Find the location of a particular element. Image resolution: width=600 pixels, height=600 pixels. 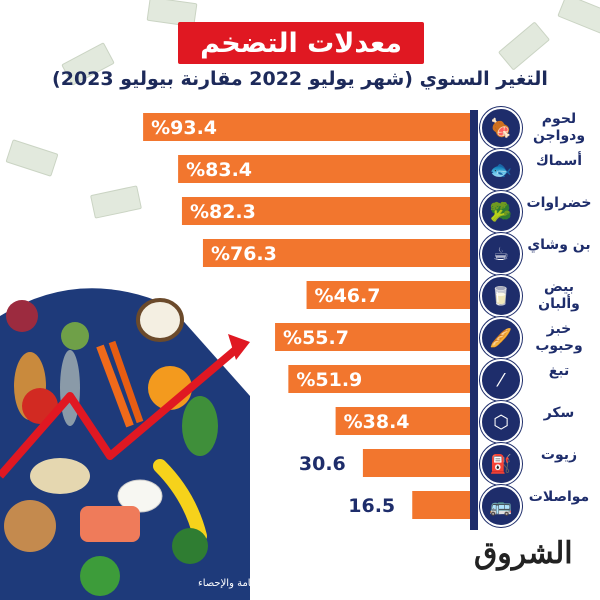

category-label: أسماك is located at coordinates (559, 161).